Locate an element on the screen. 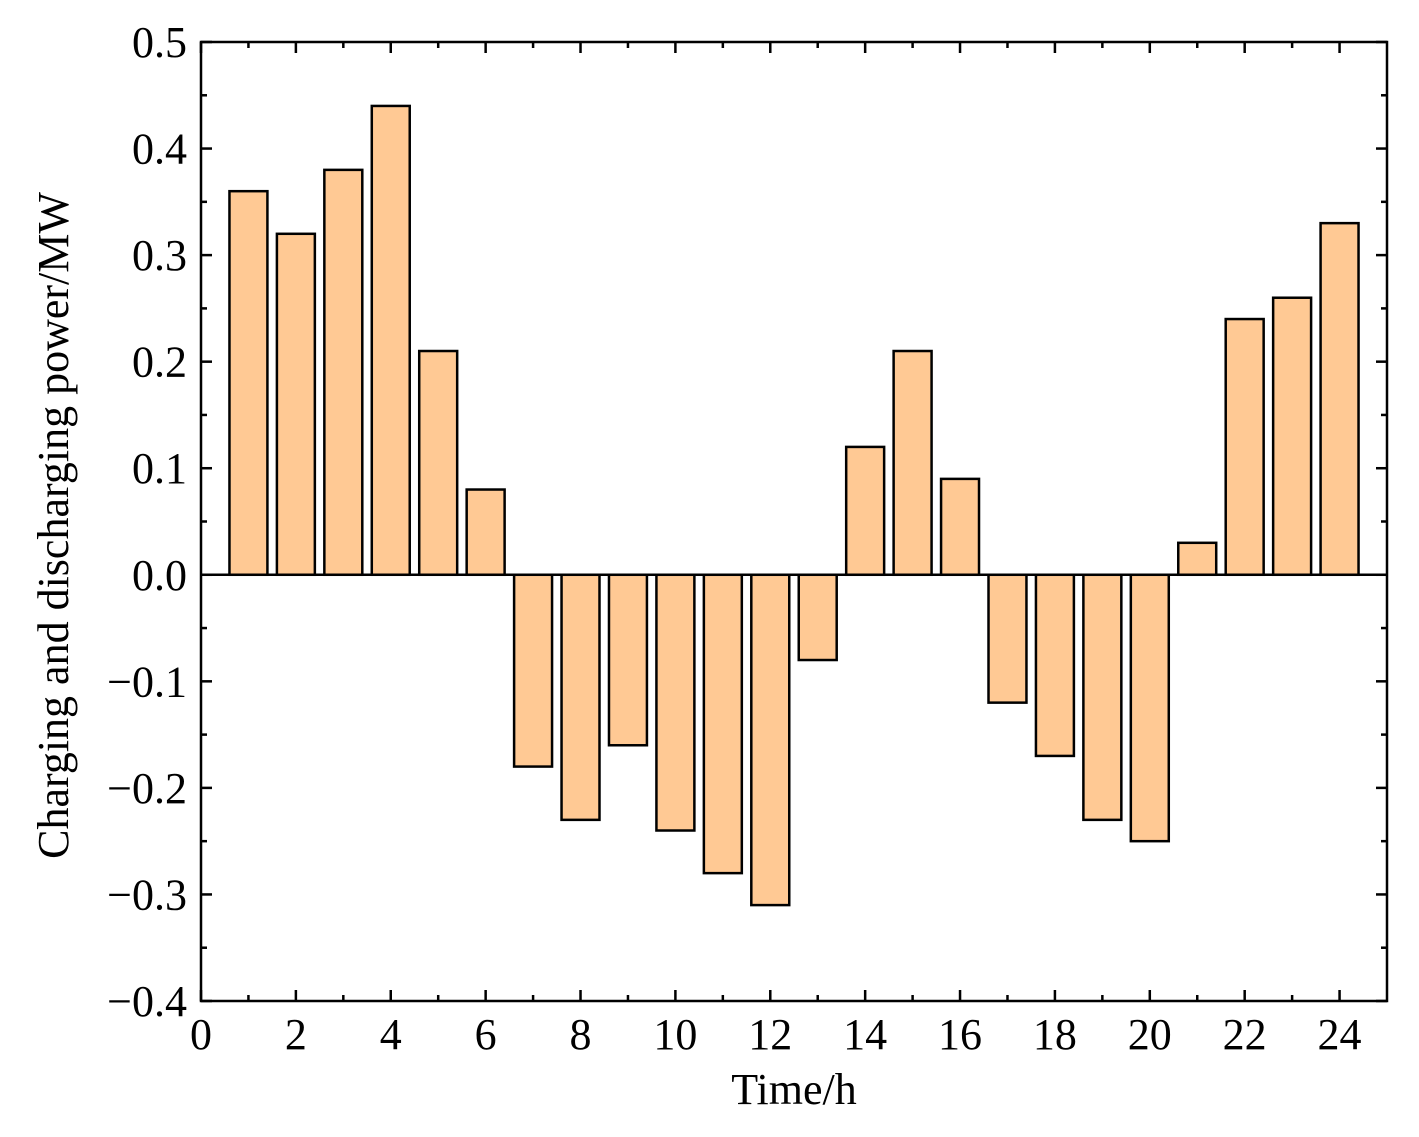 The height and width of the screenshot is (1137, 1419). y-tick-label: 0.4 is located at coordinates (159, 149).